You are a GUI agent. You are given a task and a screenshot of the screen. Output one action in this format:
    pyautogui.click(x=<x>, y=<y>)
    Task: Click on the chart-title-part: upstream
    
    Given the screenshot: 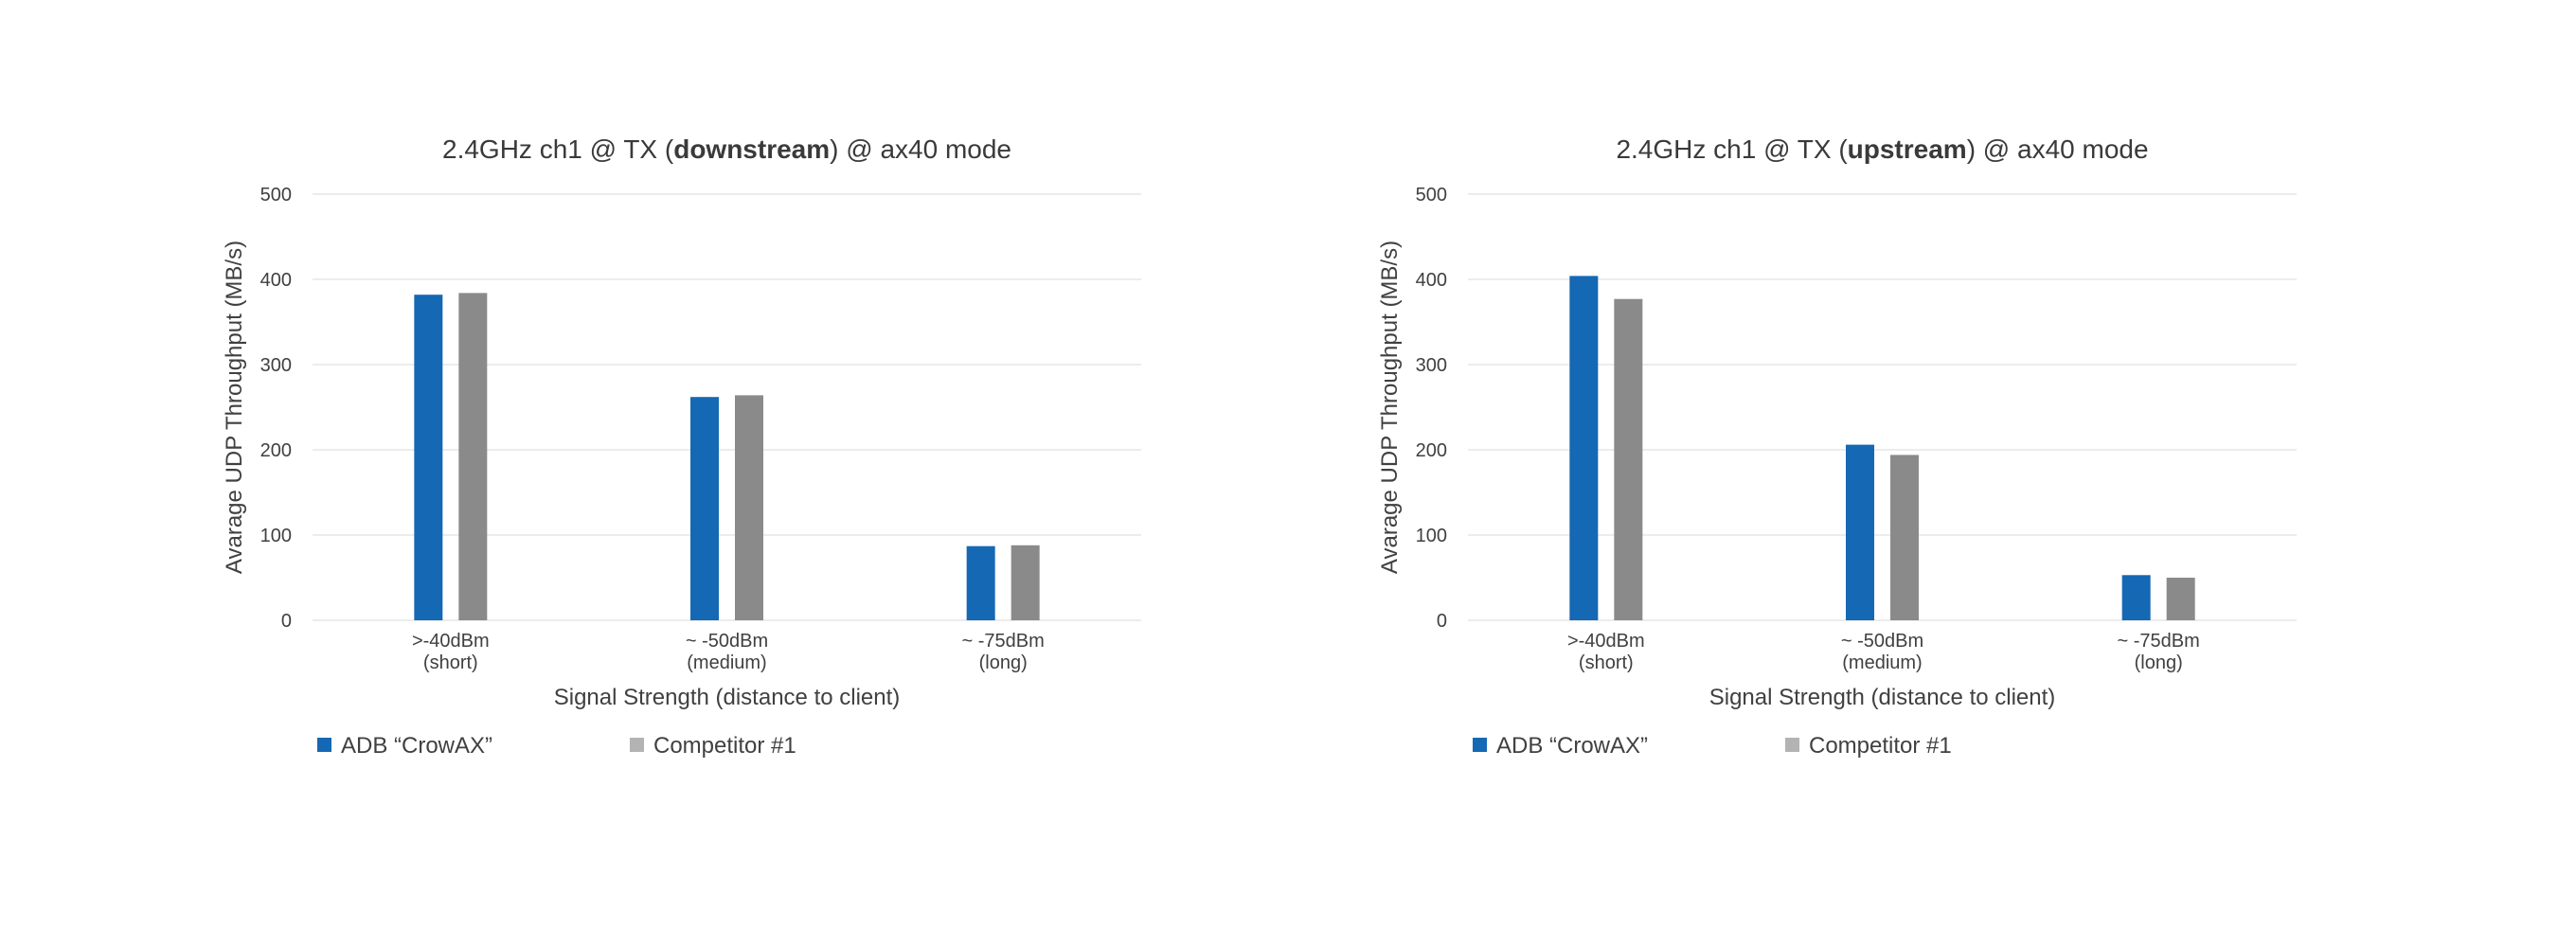 What is the action you would take?
    pyautogui.click(x=1907, y=149)
    